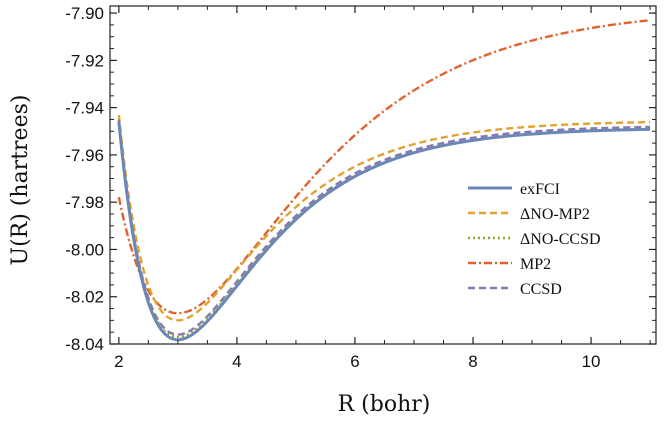  Describe the element at coordinates (555, 214) in the screenshot. I see `legend-label: ΔNO-MP2` at that location.